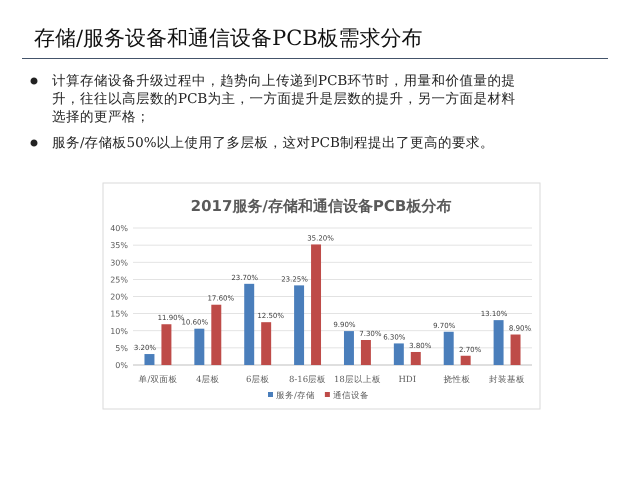 This screenshot has width=640, height=480. I want to click on legend-label: 服务/存储, so click(295, 395).